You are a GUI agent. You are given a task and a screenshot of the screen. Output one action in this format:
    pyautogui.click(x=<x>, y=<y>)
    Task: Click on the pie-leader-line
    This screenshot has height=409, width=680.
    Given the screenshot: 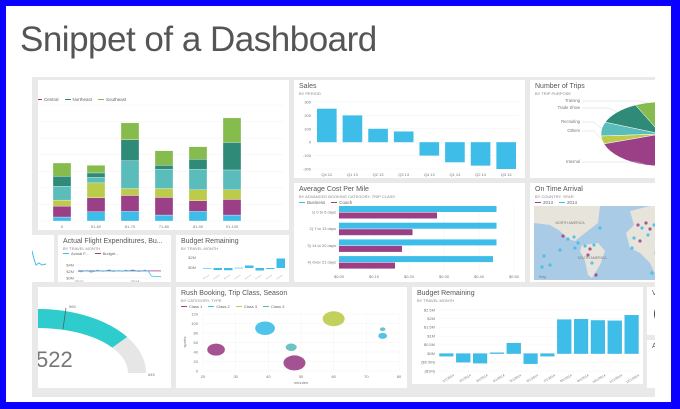 What is the action you would take?
    pyautogui.click(x=600, y=110)
    